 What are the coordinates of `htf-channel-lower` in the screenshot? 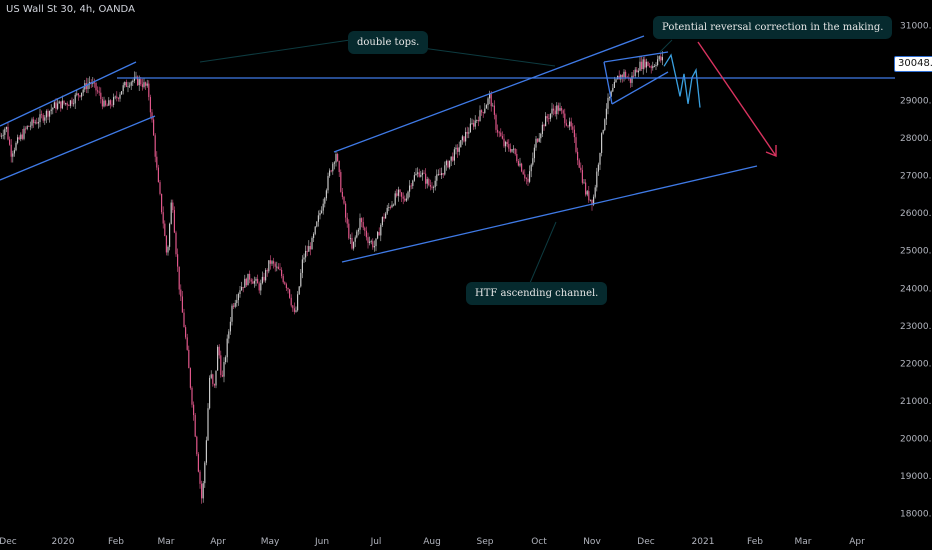 It's located at (549, 214).